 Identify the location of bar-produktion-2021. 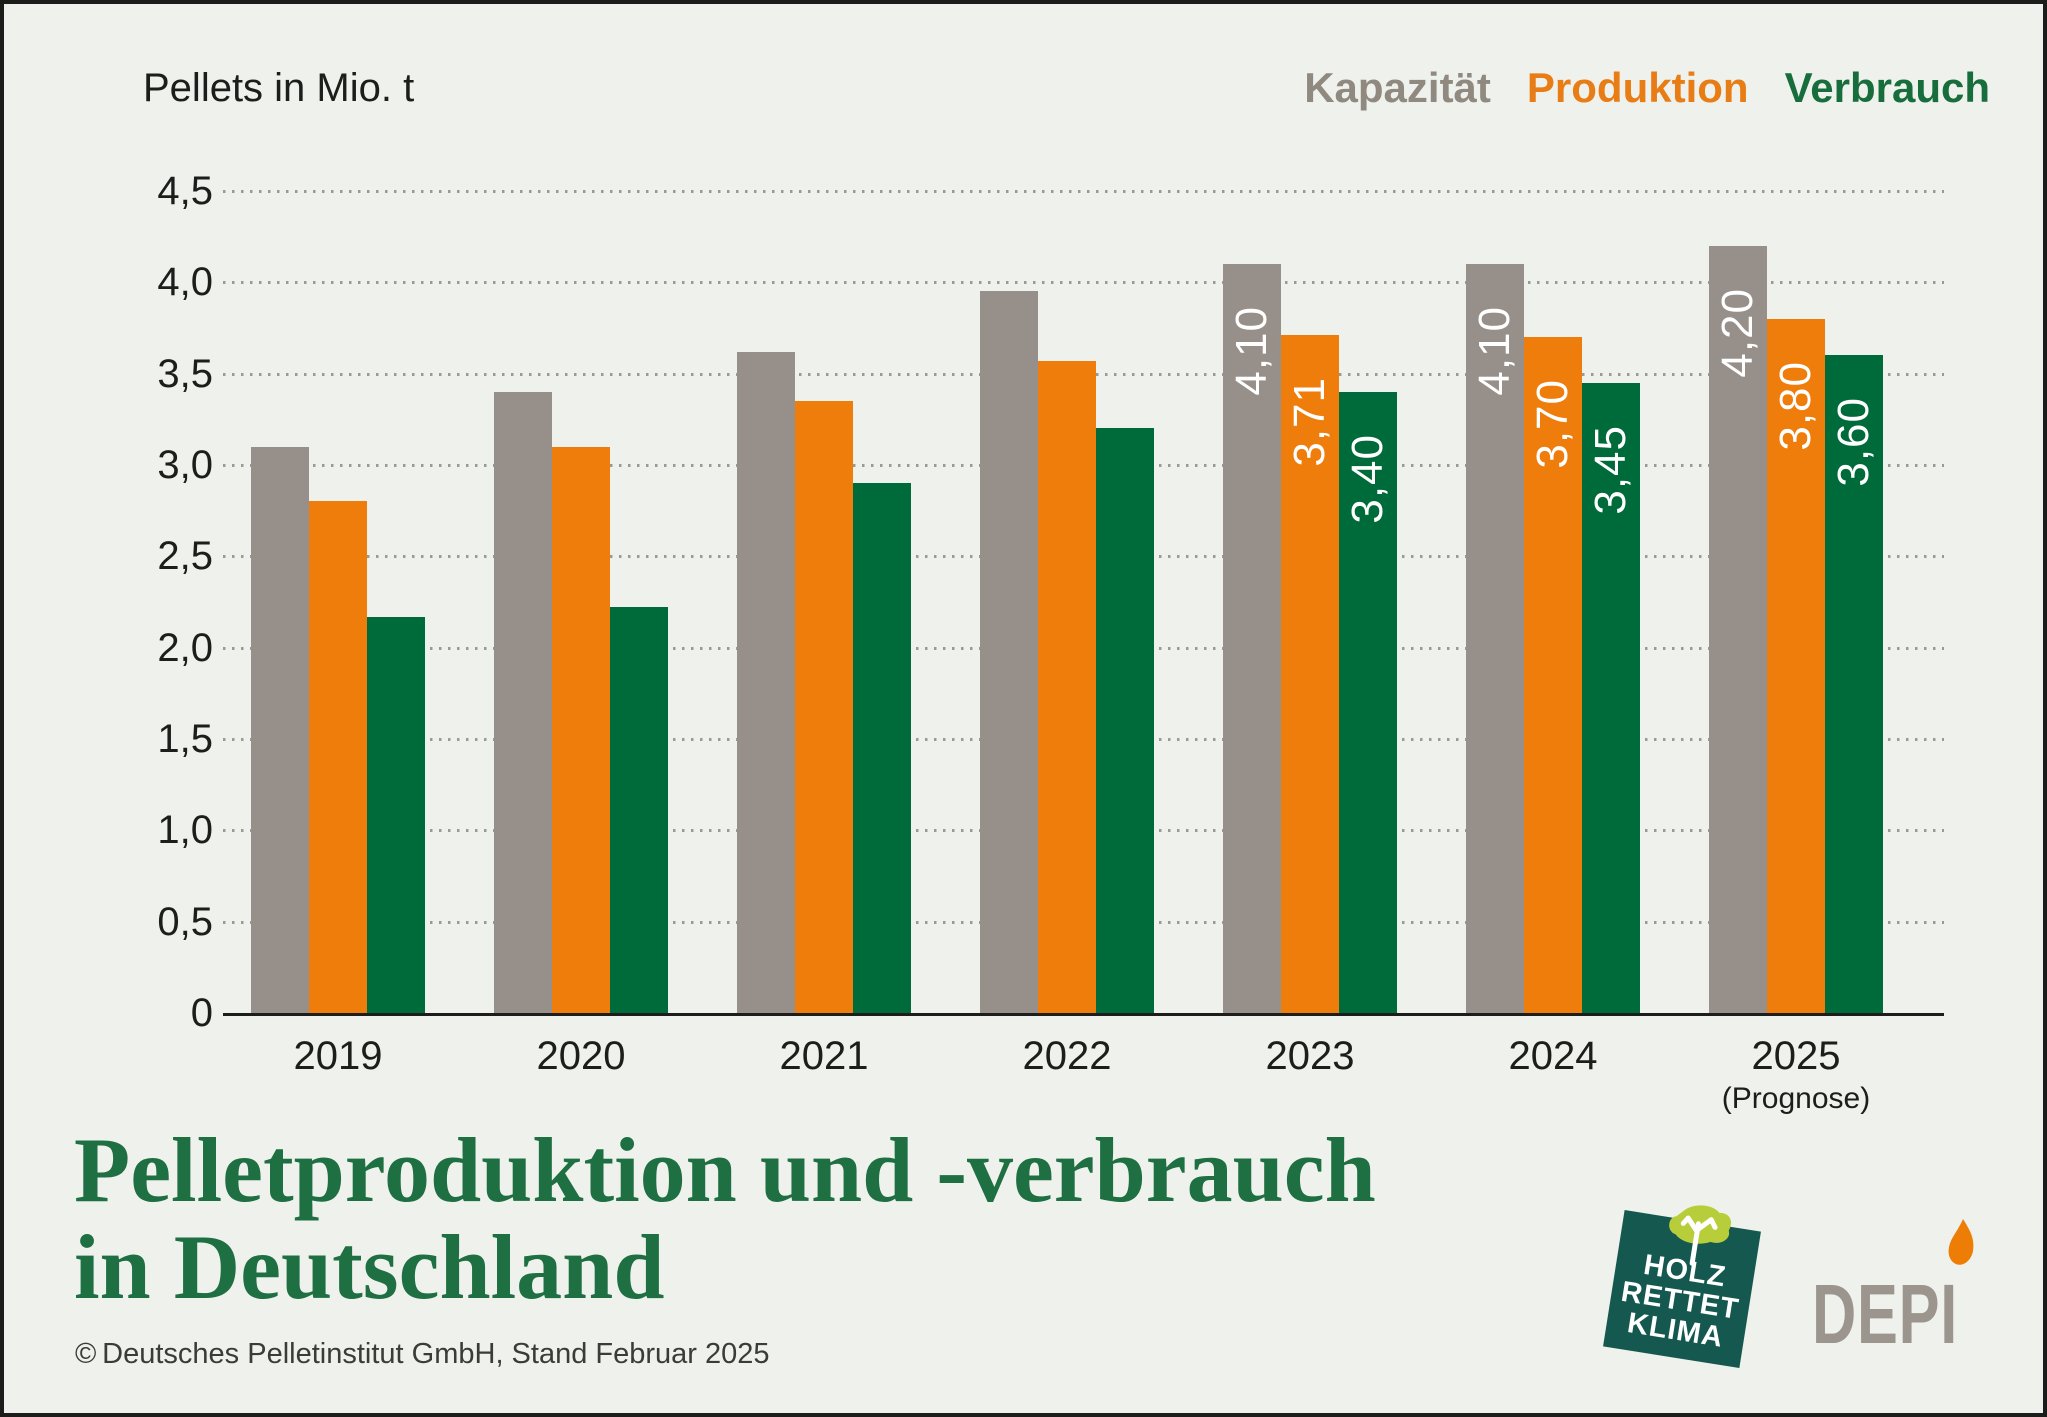
(824, 707).